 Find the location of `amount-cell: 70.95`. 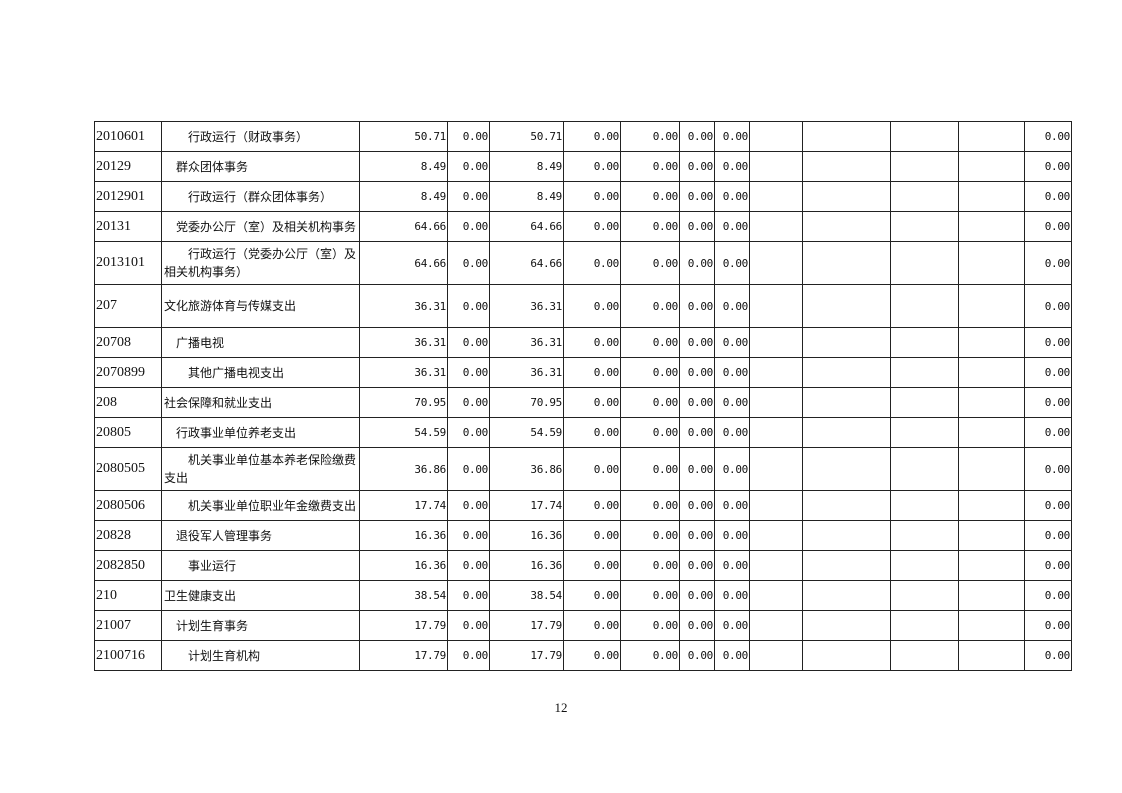

amount-cell: 70.95 is located at coordinates (403, 402).